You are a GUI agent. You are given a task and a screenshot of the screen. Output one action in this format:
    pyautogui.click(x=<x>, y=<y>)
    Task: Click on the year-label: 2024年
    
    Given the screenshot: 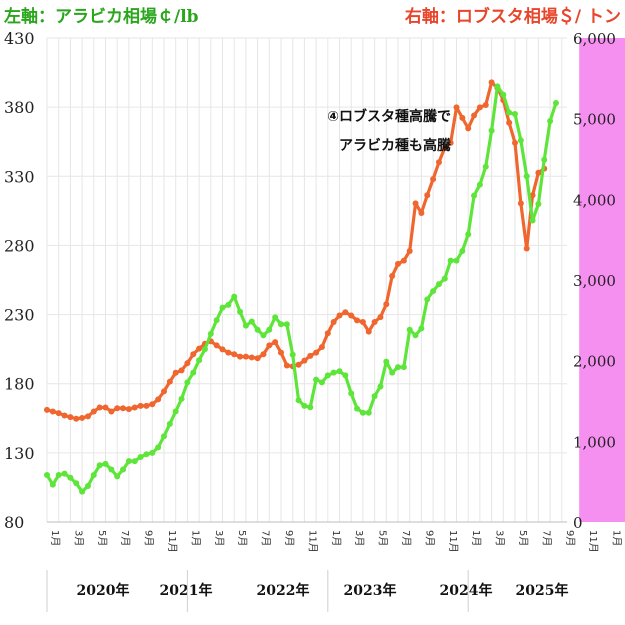 What is the action you would take?
    pyautogui.click(x=466, y=590)
    